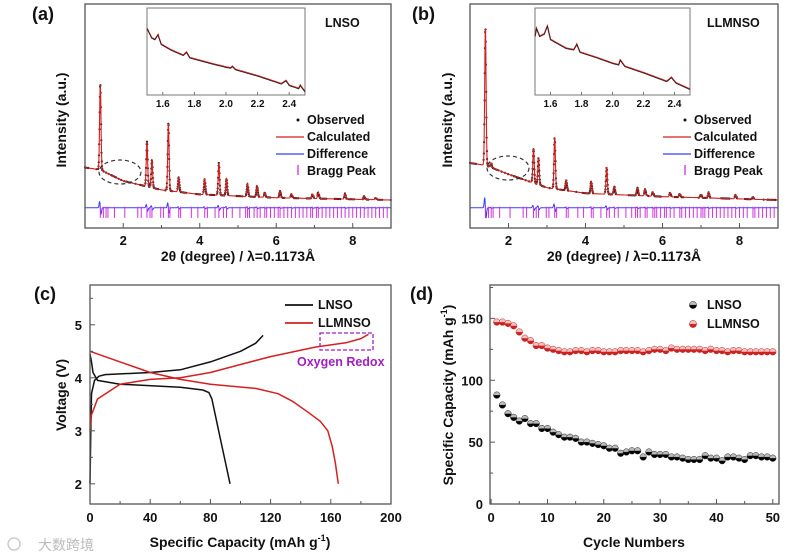  What do you see at coordinates (160, 418) in the screenshot?
I see `lnso-discharge-curve` at bounding box center [160, 418].